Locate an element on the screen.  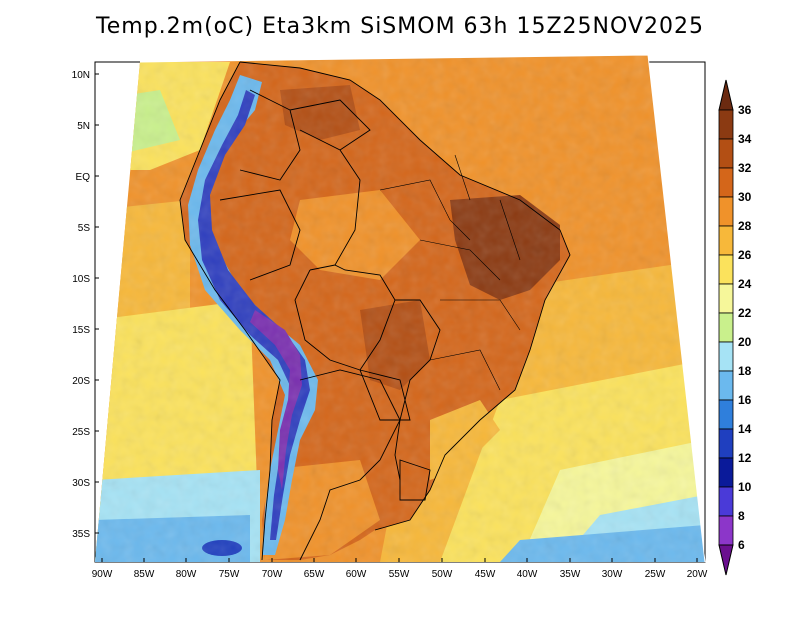
lon-label-65w: 65W is located at coordinates (314, 574).